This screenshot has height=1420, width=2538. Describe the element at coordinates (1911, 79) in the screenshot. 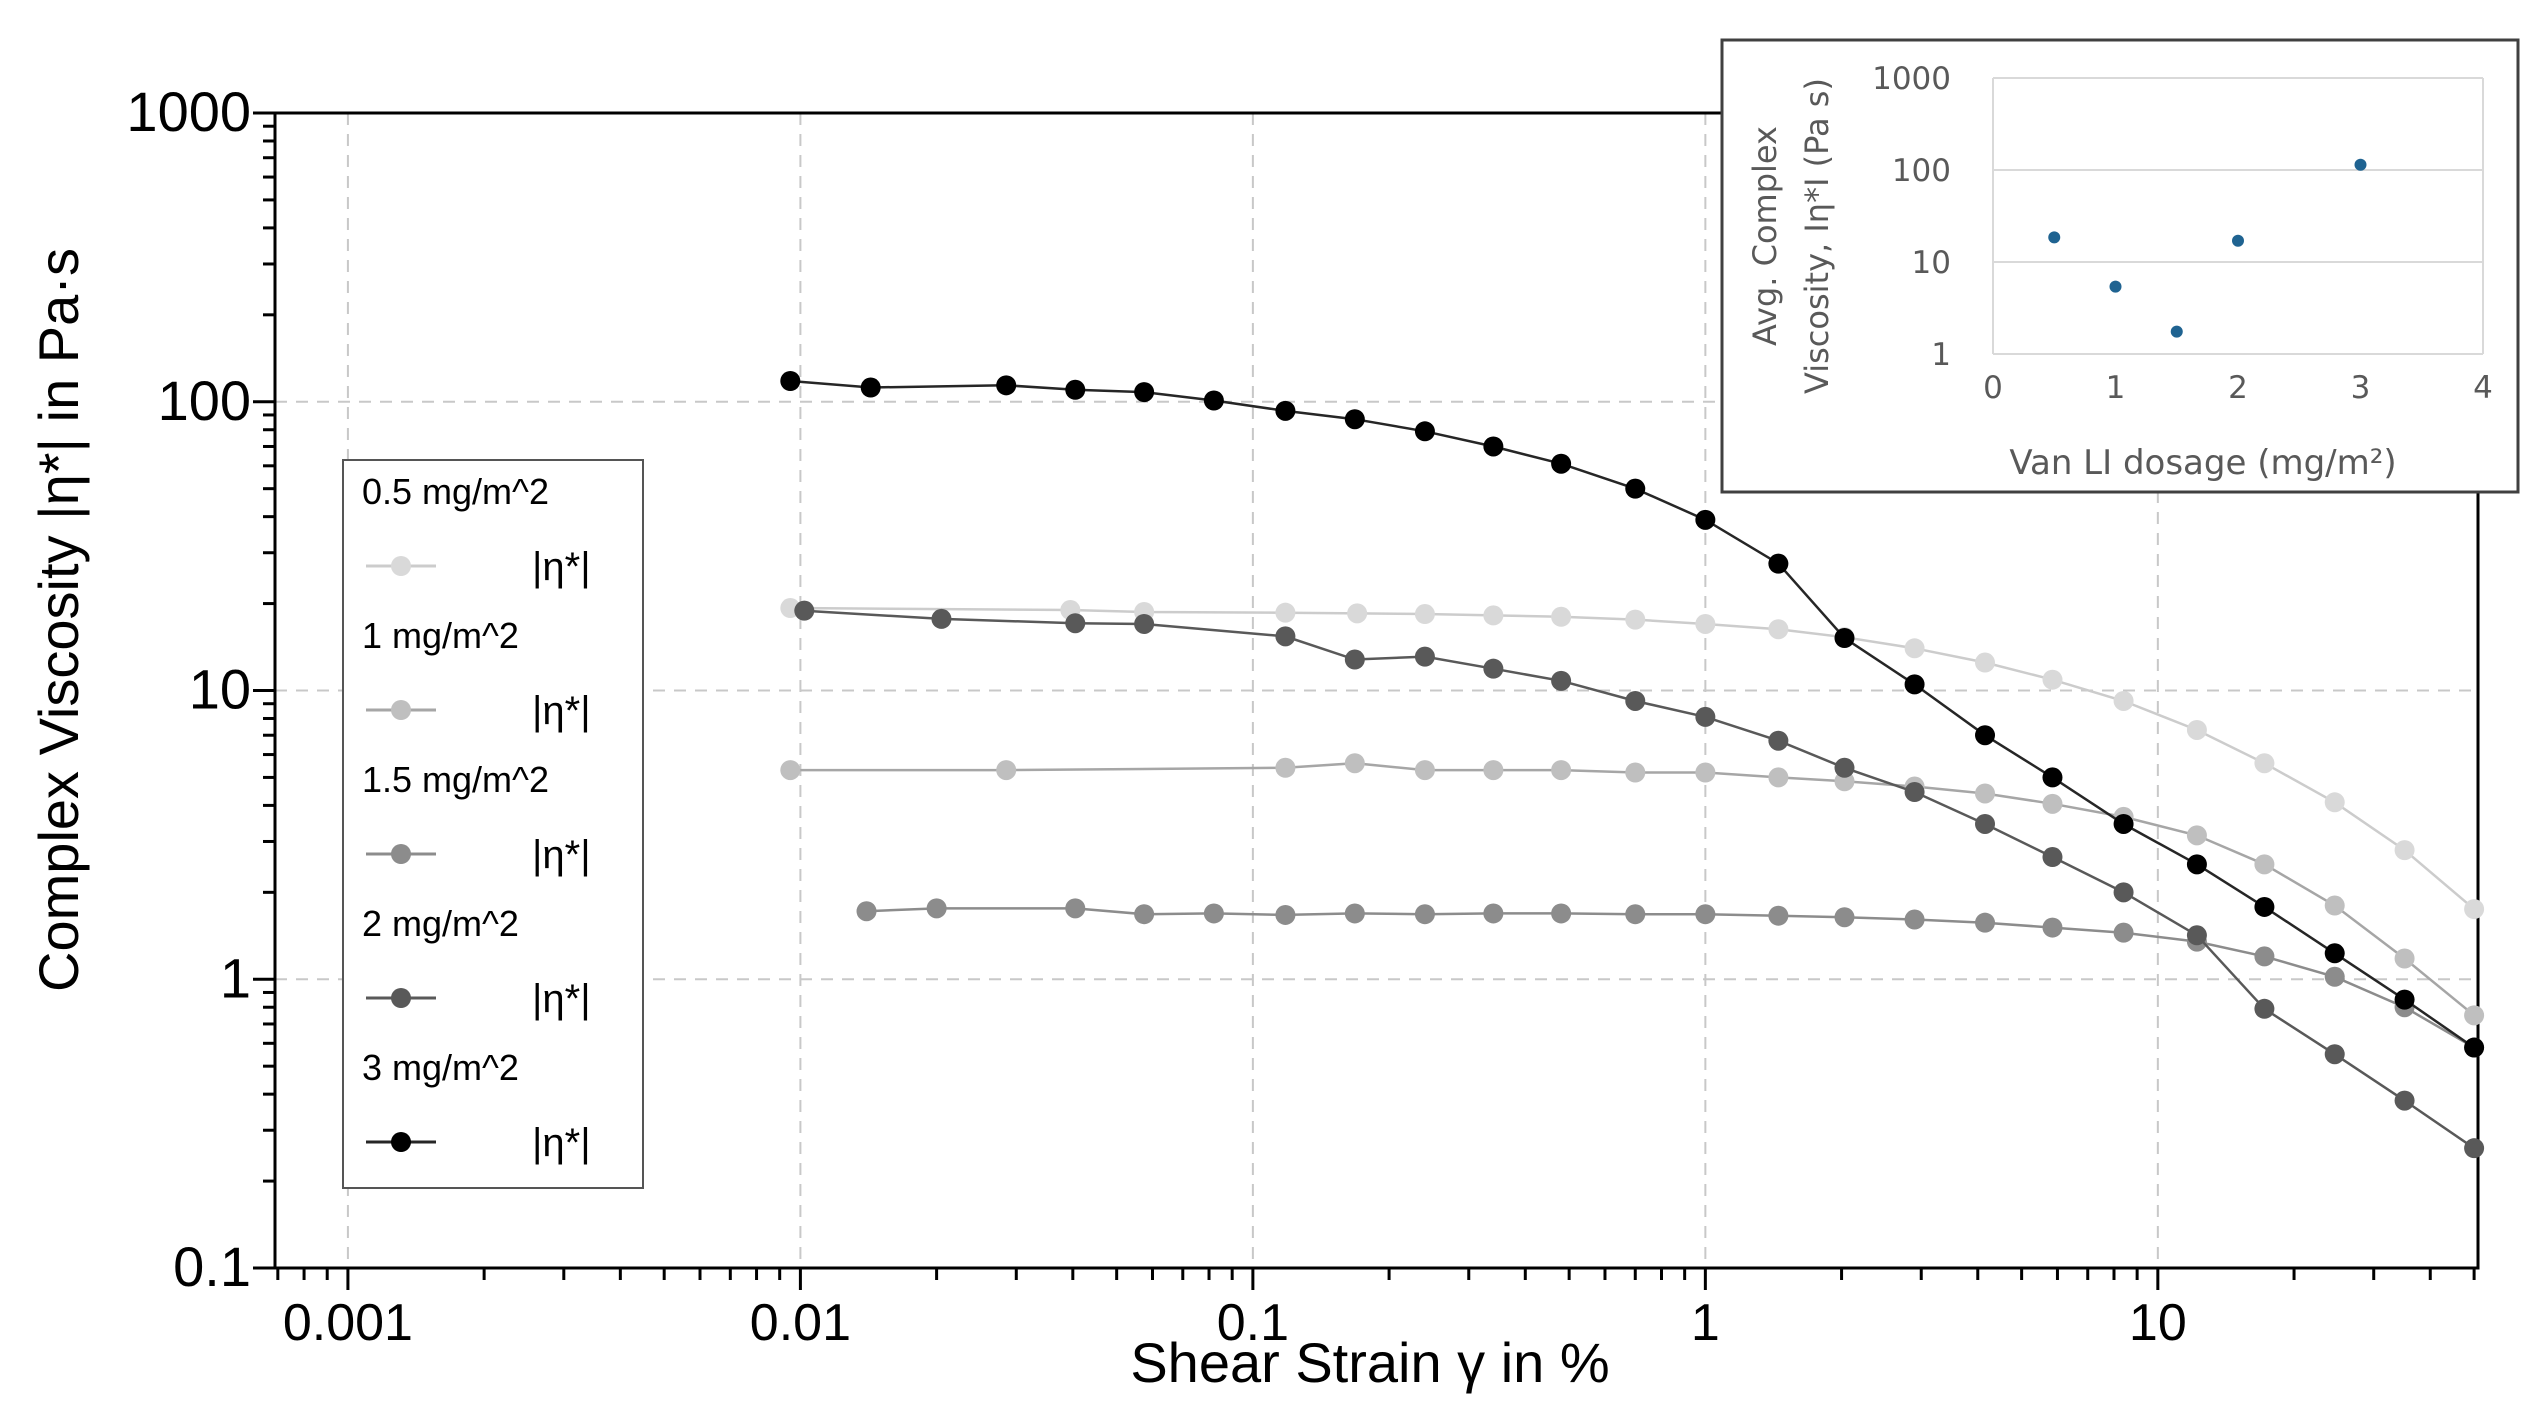

I see `inset-y-tick-label: 1000` at that location.